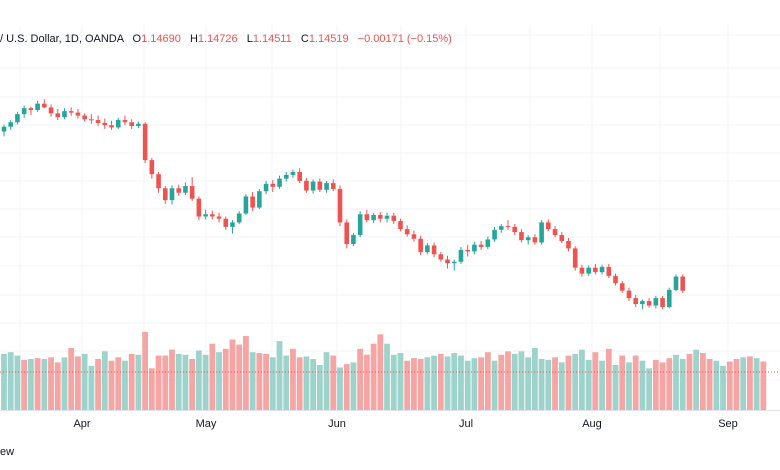 The image size is (780, 470). What do you see at coordinates (337, 424) in the screenshot?
I see `x-tick-label: Jun` at bounding box center [337, 424].